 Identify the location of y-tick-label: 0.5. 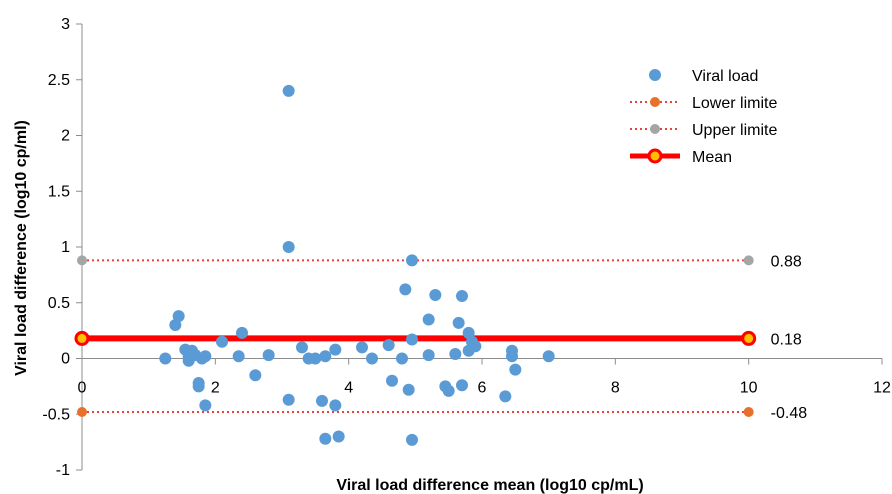
(59, 303).